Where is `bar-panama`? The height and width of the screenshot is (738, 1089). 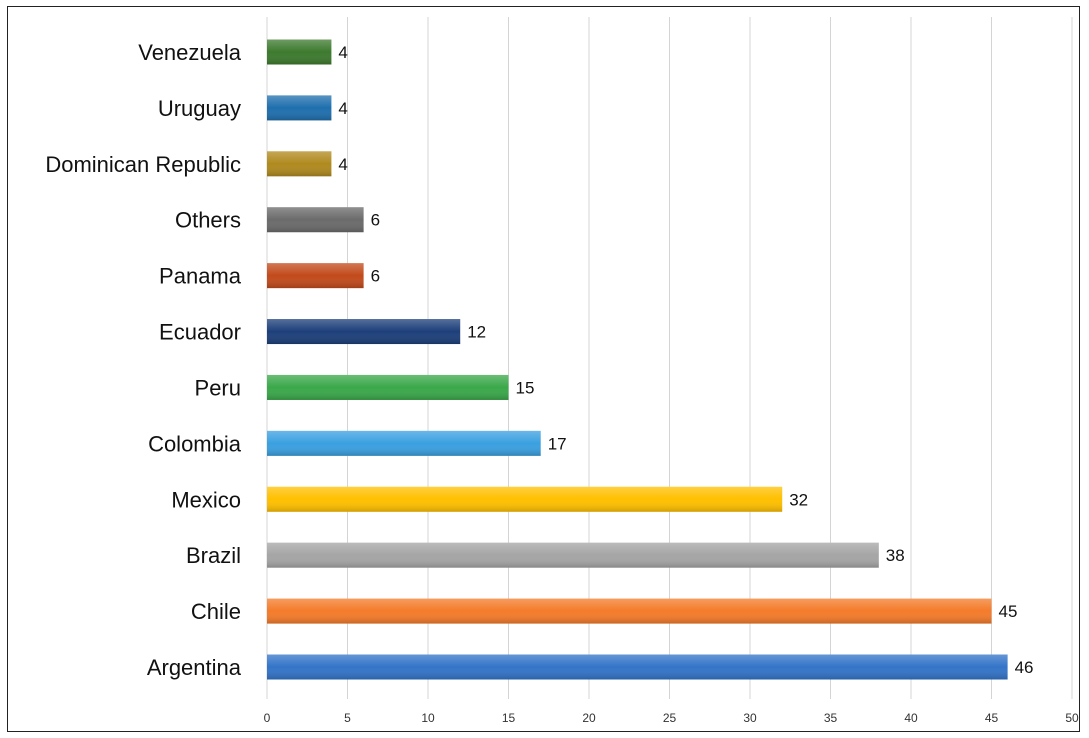
bar-panama is located at coordinates (315, 276).